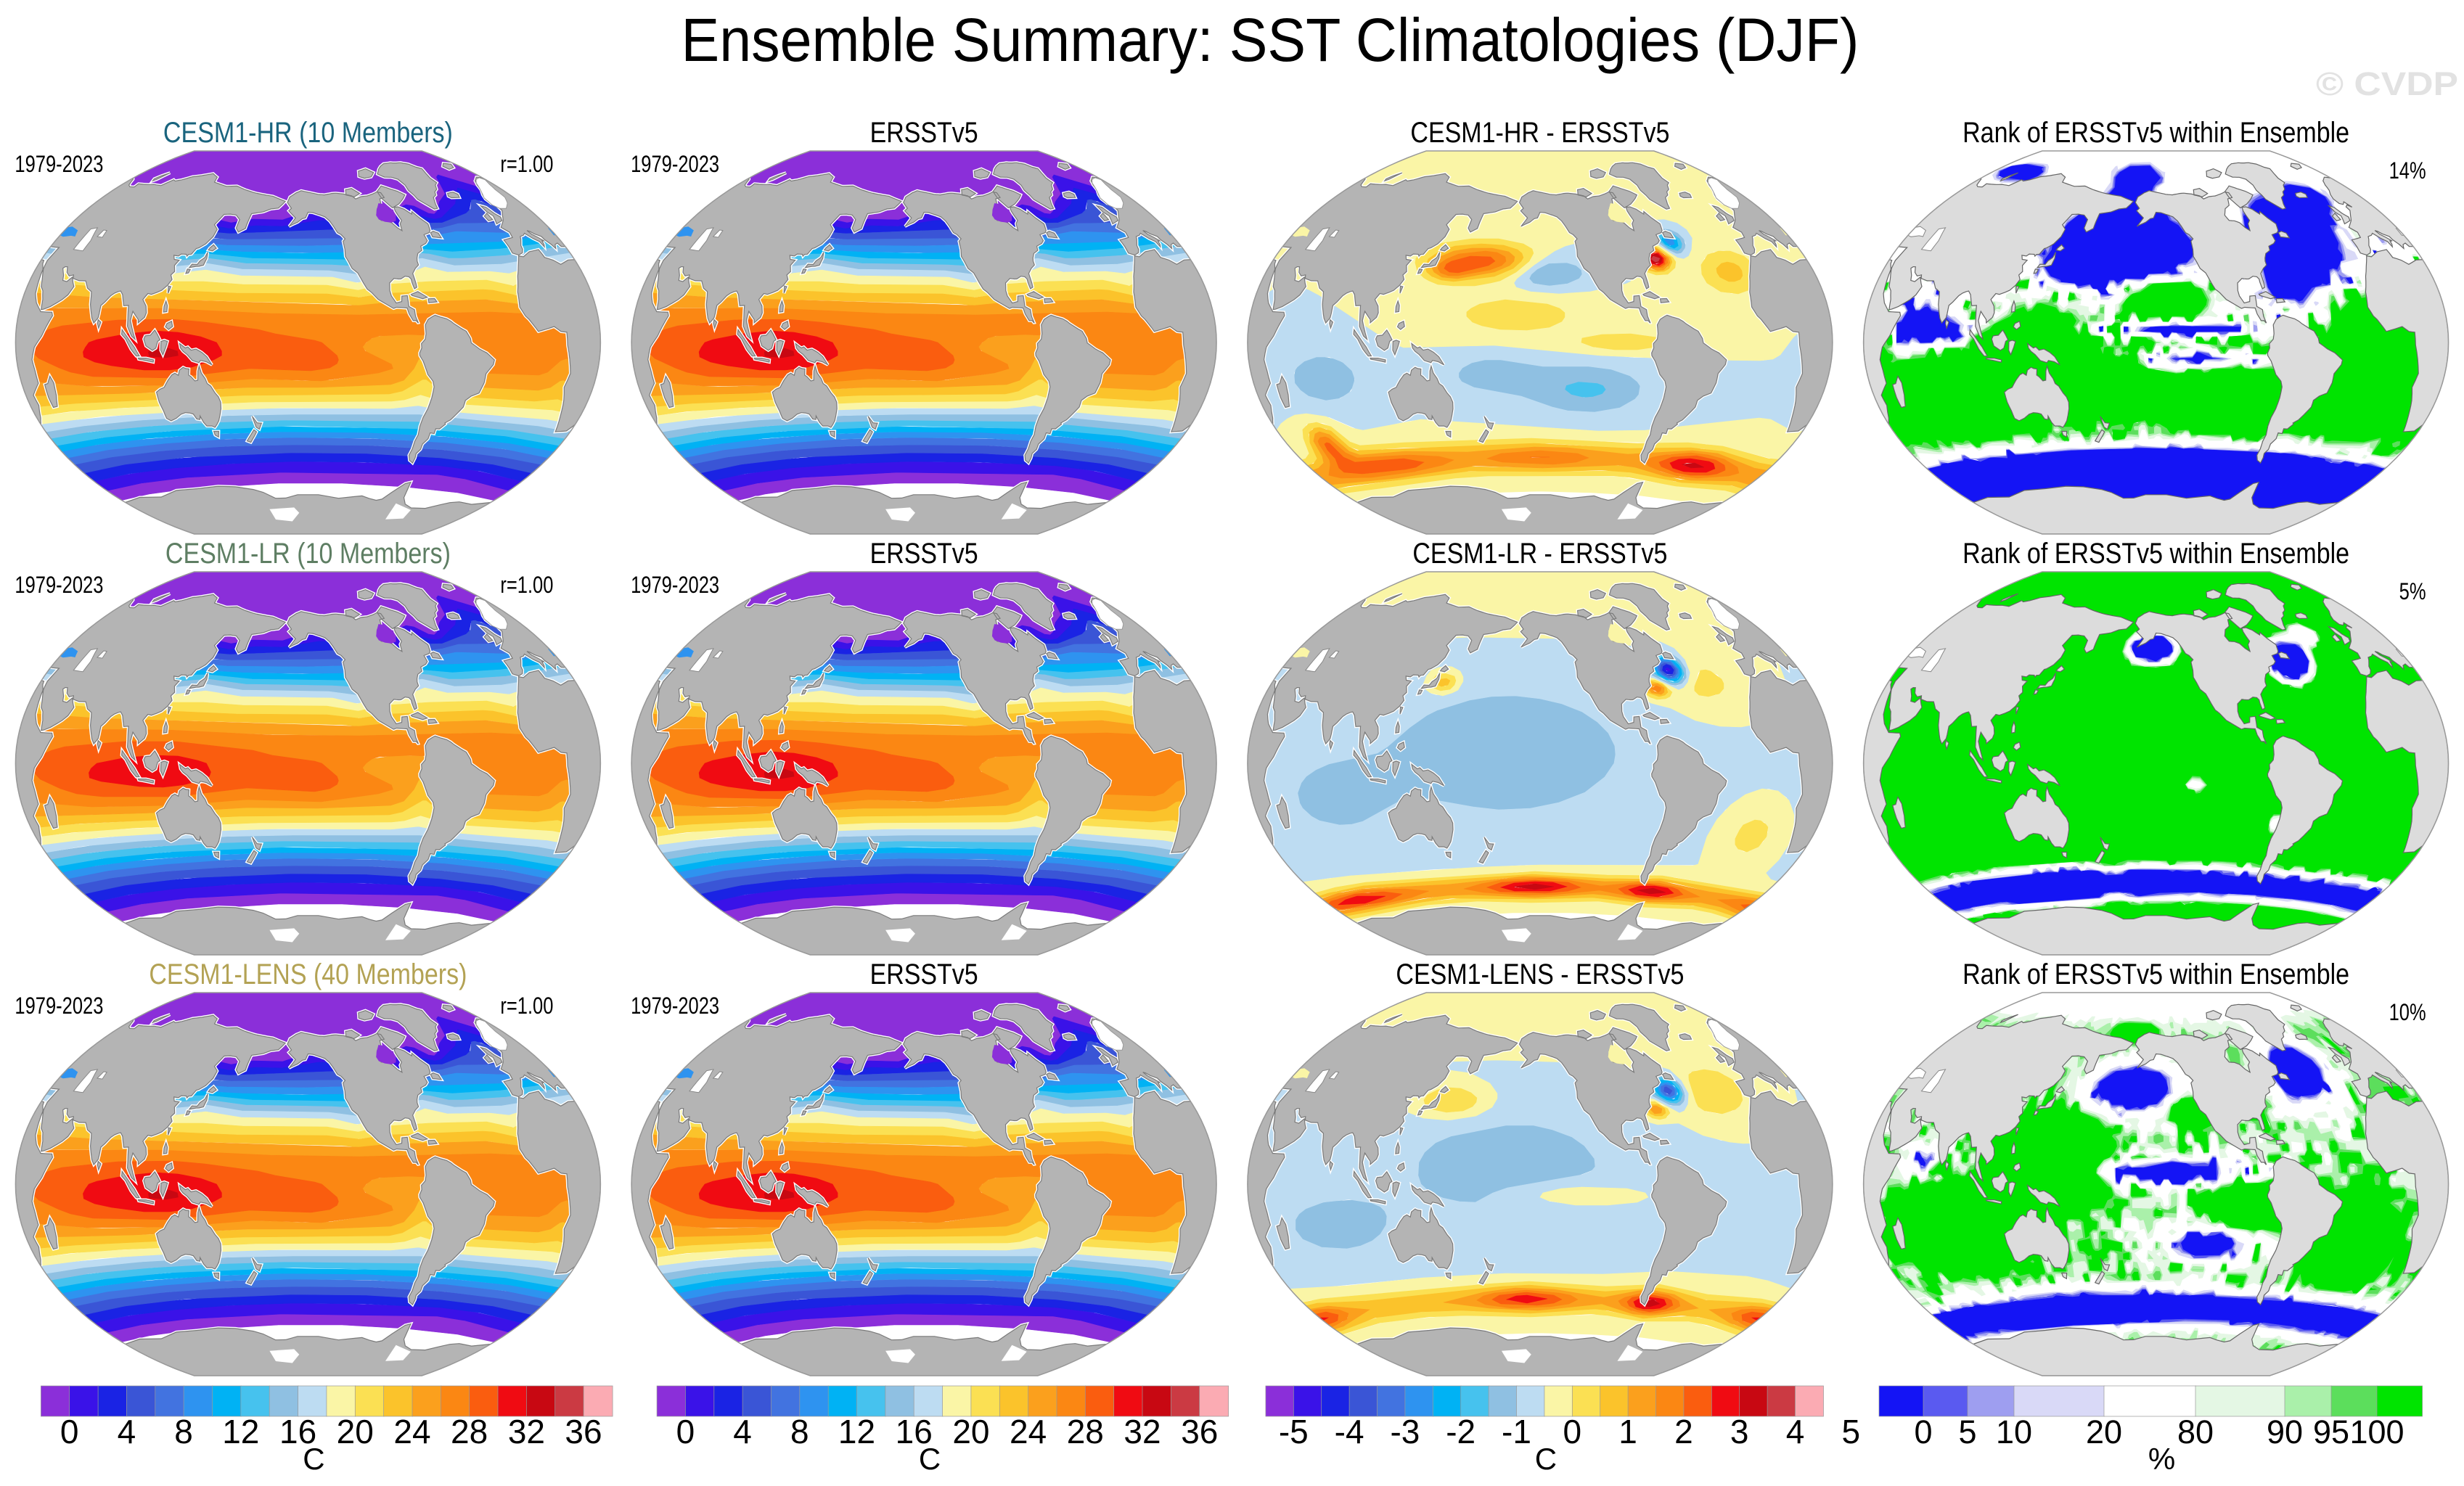  What do you see at coordinates (1405, 1431) in the screenshot?
I see `svg-text: -3` at bounding box center [1405, 1431].